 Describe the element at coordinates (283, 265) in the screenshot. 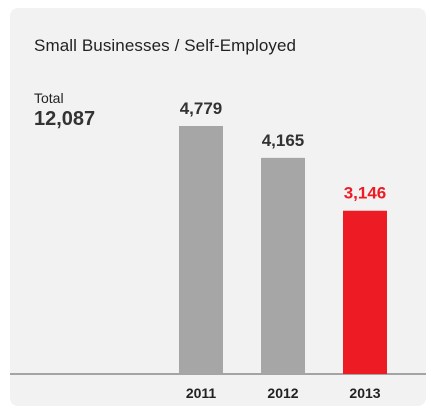

I see `bar-2012` at that location.